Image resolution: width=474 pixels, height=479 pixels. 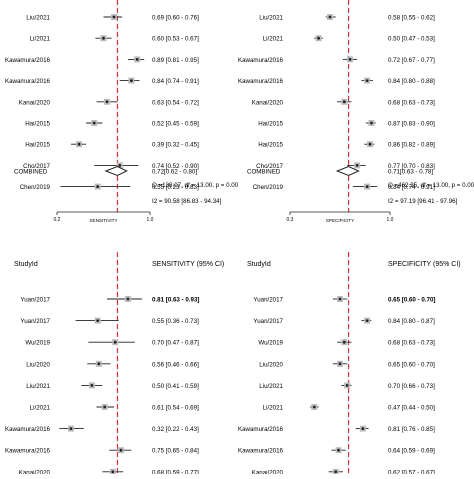 I want to click on p2-study-label-3: Kawamura/2016, so click(x=261, y=81).